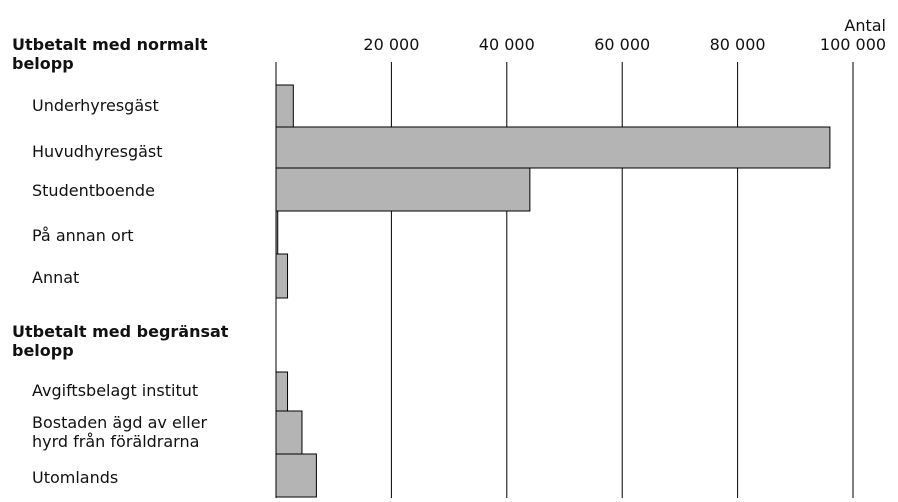  What do you see at coordinates (506, 44) in the screenshot?
I see `x-tick-label: 40 000` at bounding box center [506, 44].